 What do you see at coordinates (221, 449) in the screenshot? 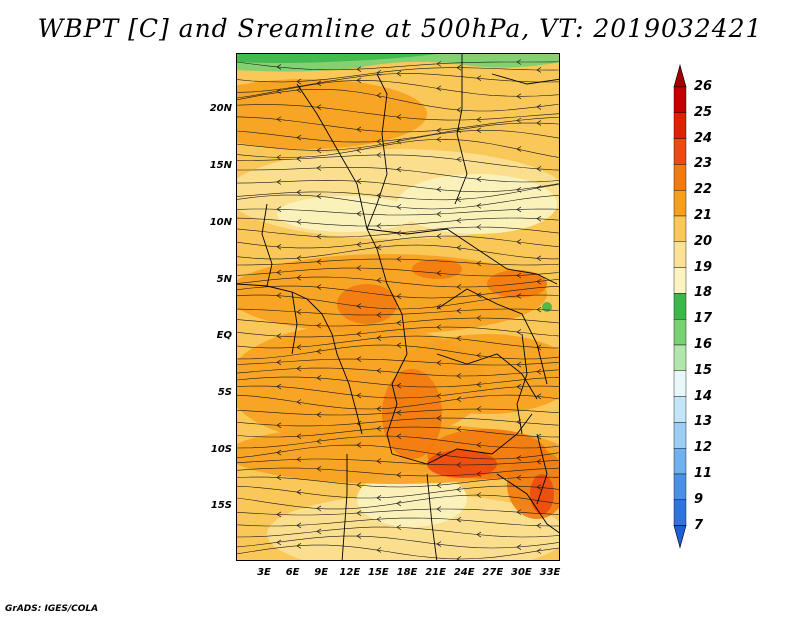
I see `lat-label: 10S` at bounding box center [221, 449].